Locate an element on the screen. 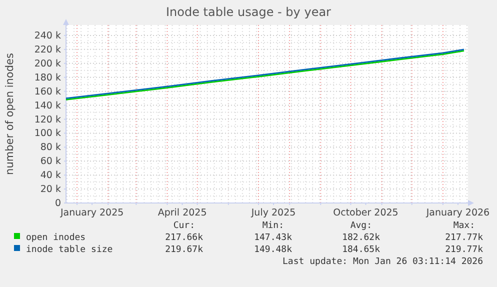 This screenshot has width=497, height=287. text: Cur: is located at coordinates (184, 226).